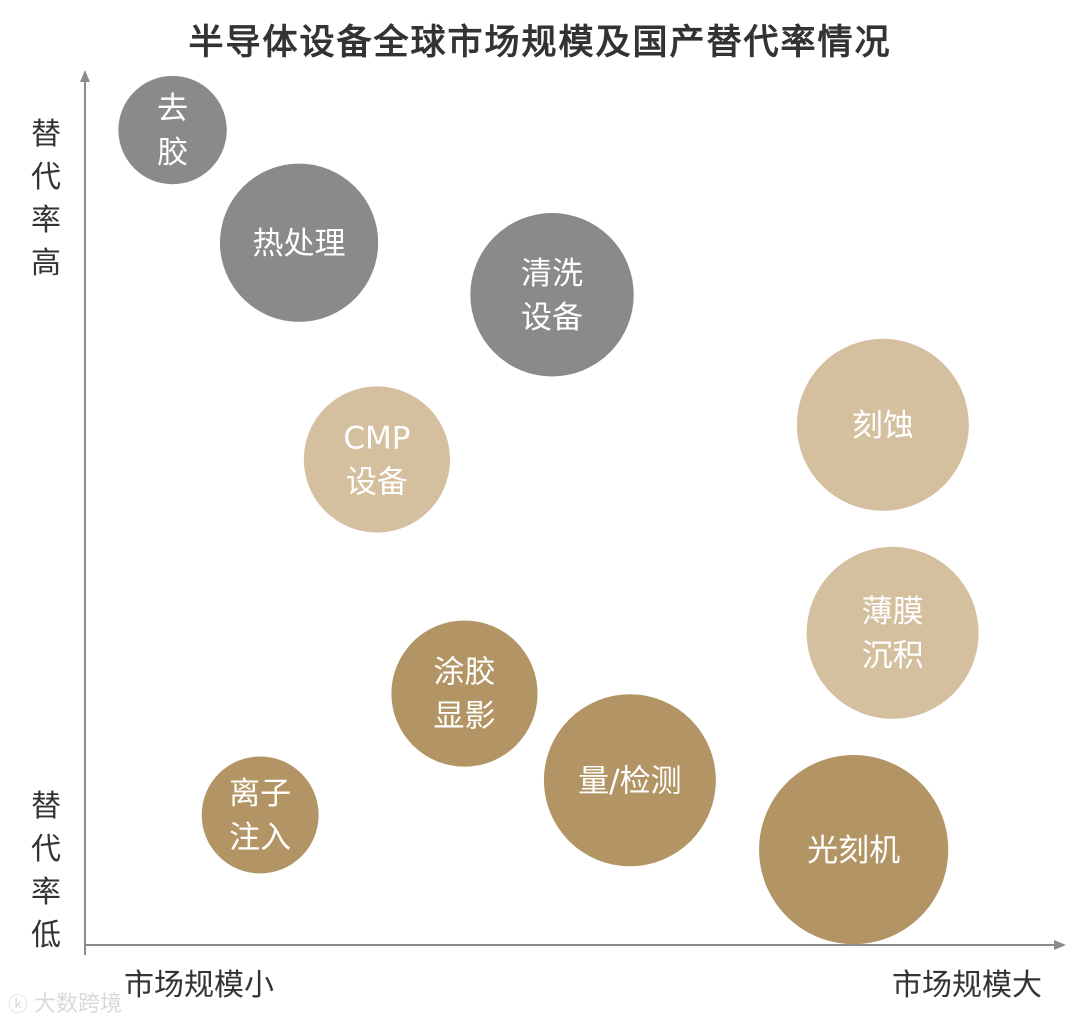 The image size is (1080, 1022). Describe the element at coordinates (540, 43) in the screenshot. I see `chart-title: 半导体设备全球市场规模及国产替代率情况` at that location.